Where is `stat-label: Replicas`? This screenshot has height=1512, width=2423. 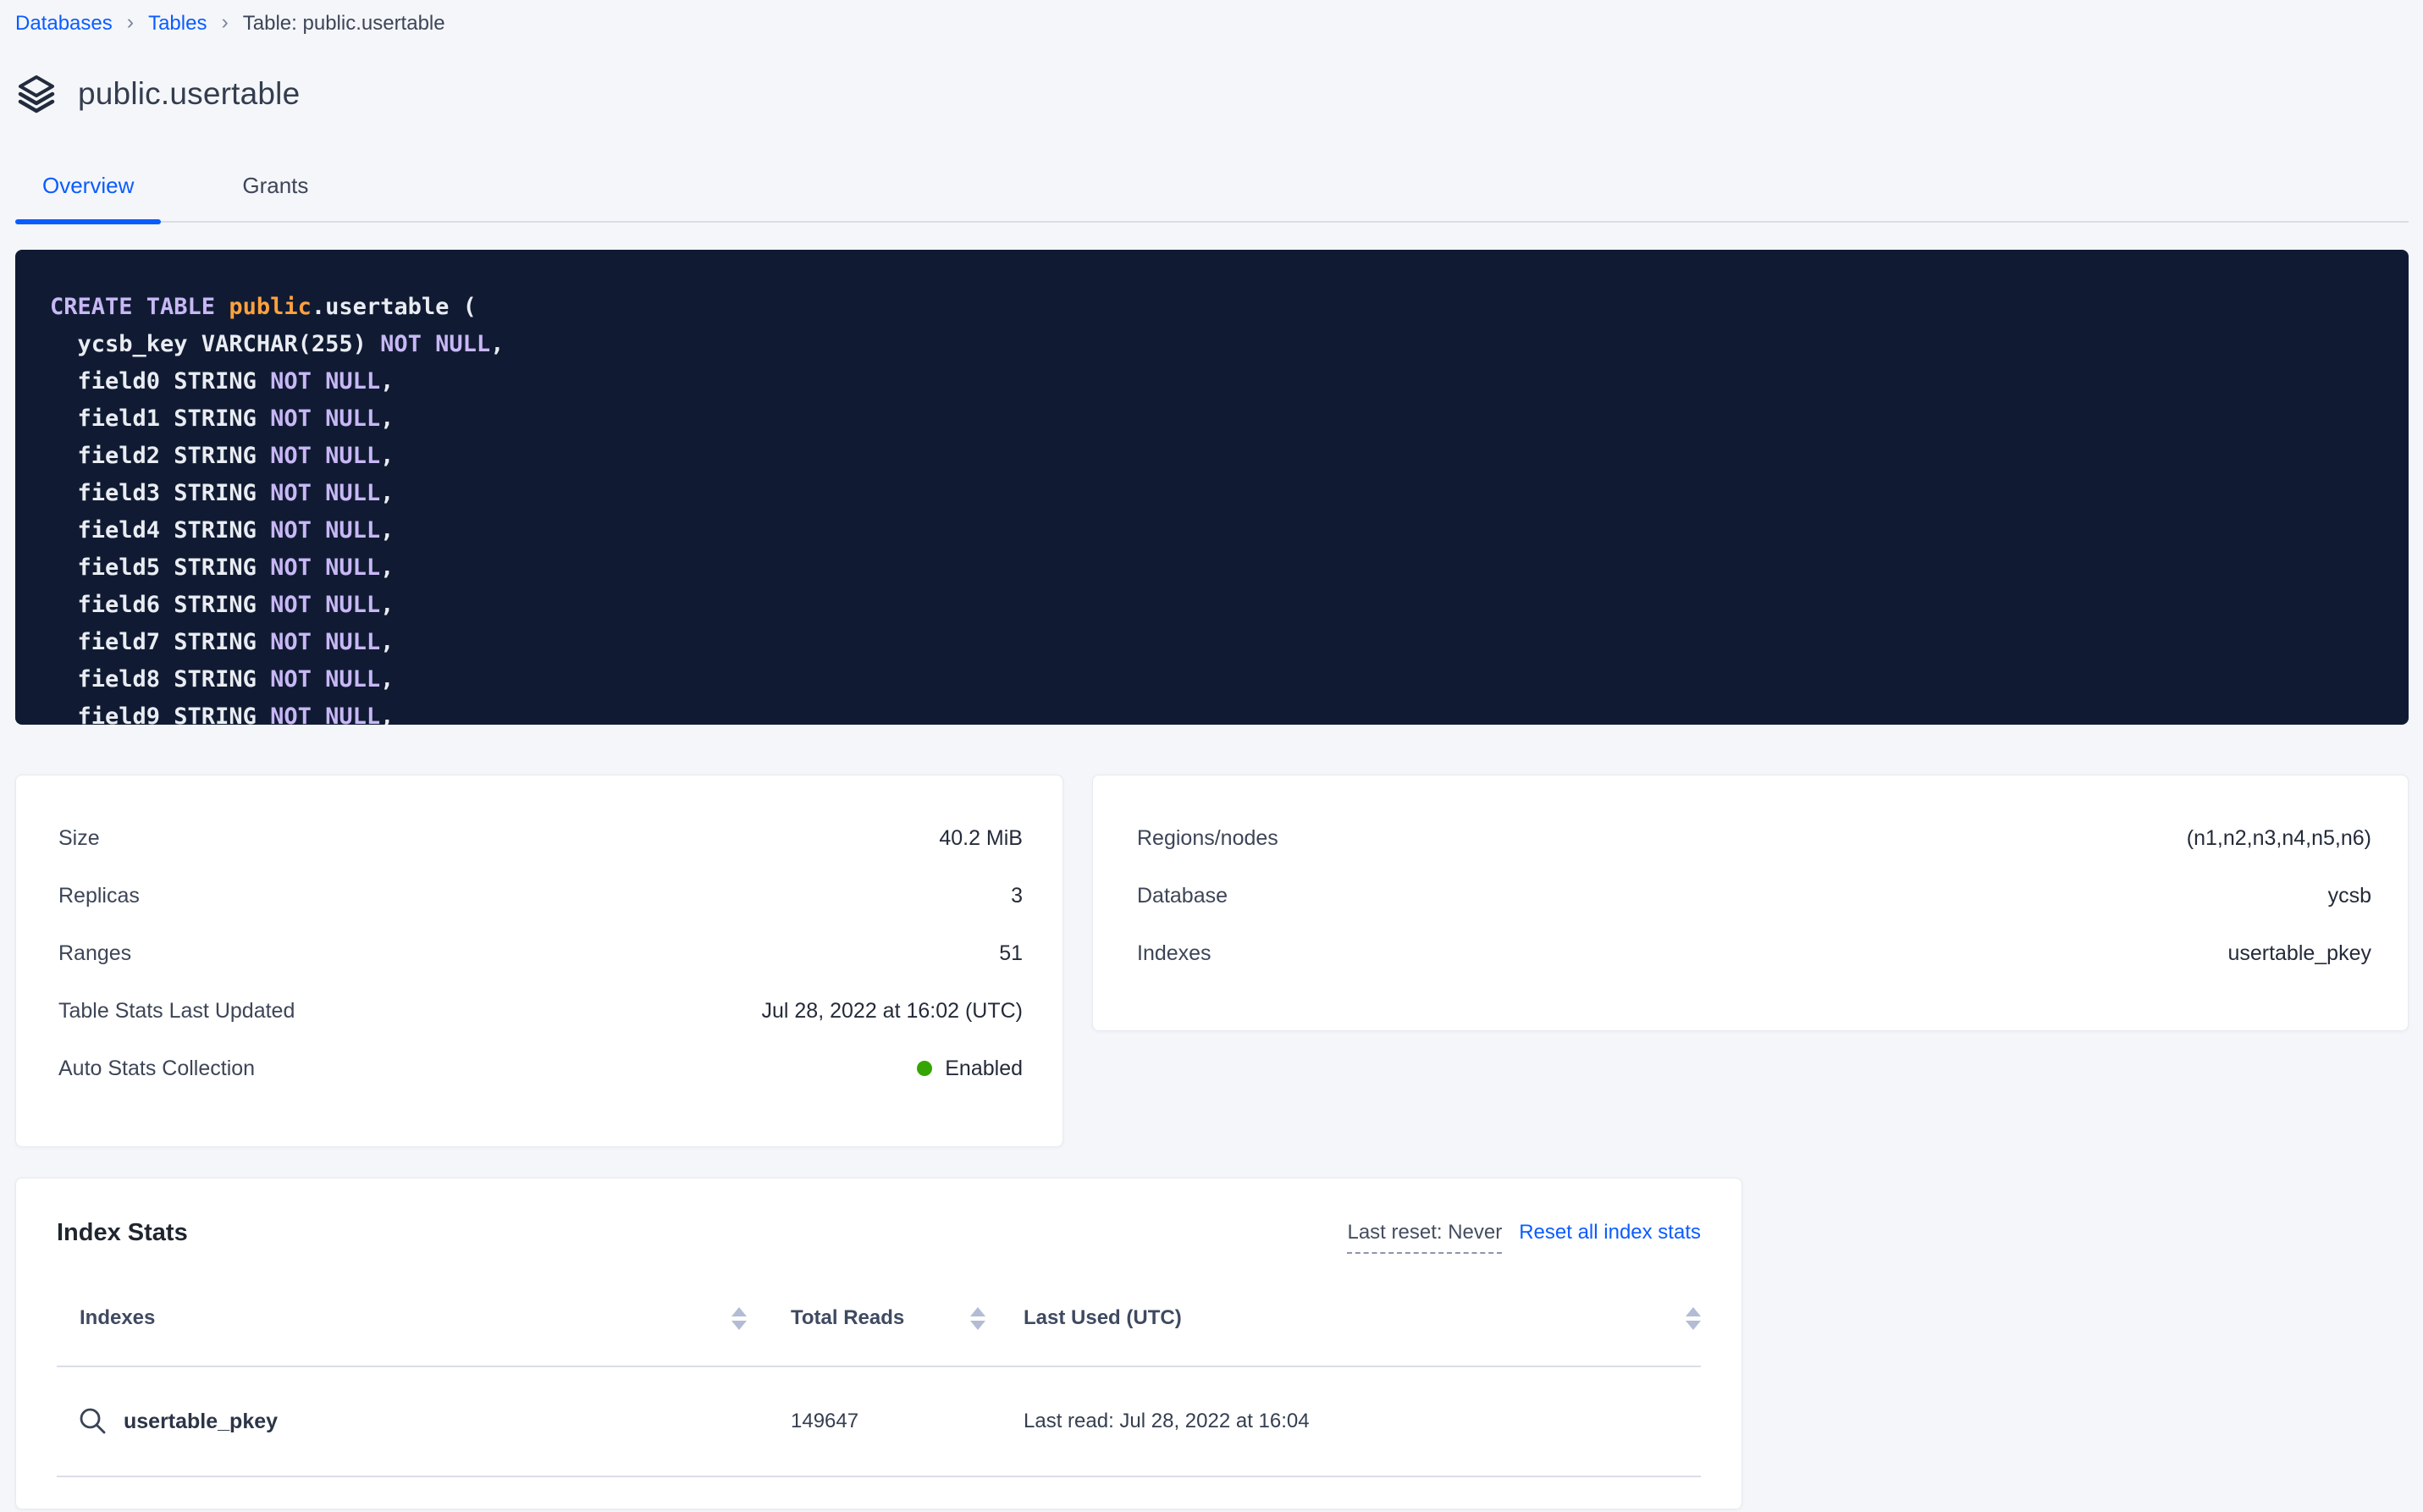 stat-label: Replicas is located at coordinates (99, 895).